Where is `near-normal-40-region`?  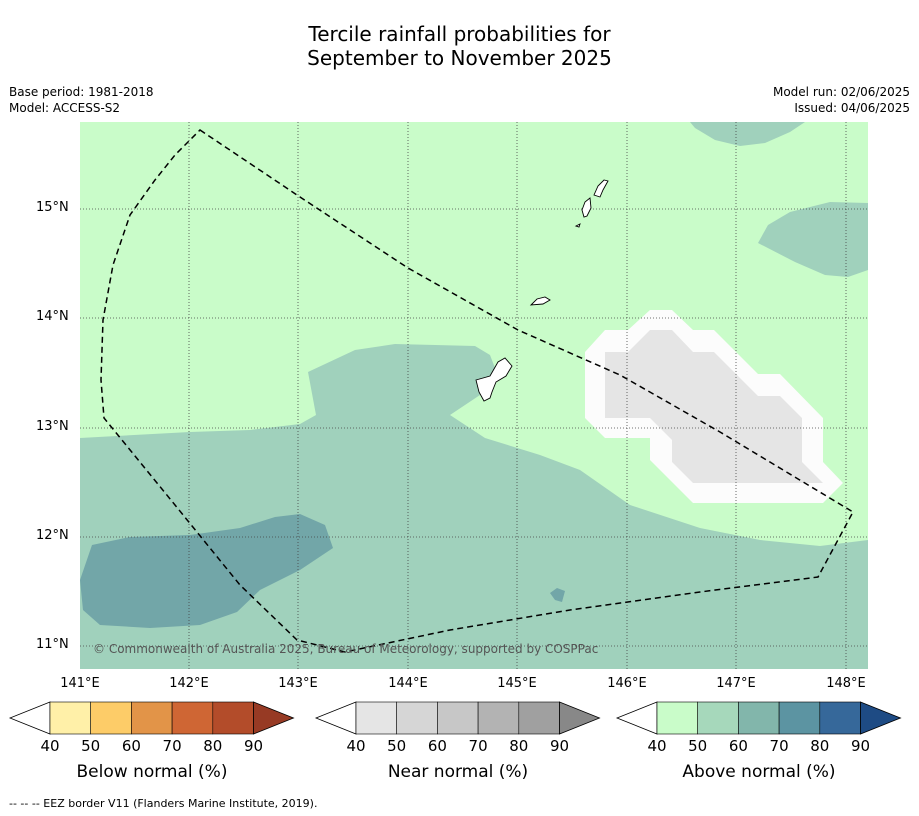
near-normal-40-region is located at coordinates (714, 406).